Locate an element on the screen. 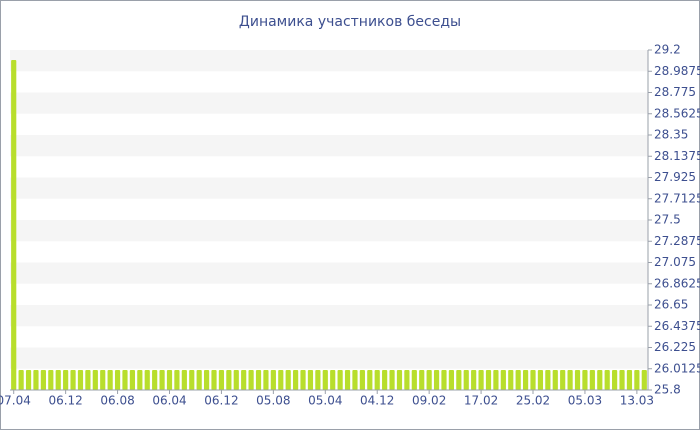 The image size is (700, 430). y-tick-label: 28.775 is located at coordinates (675, 92).